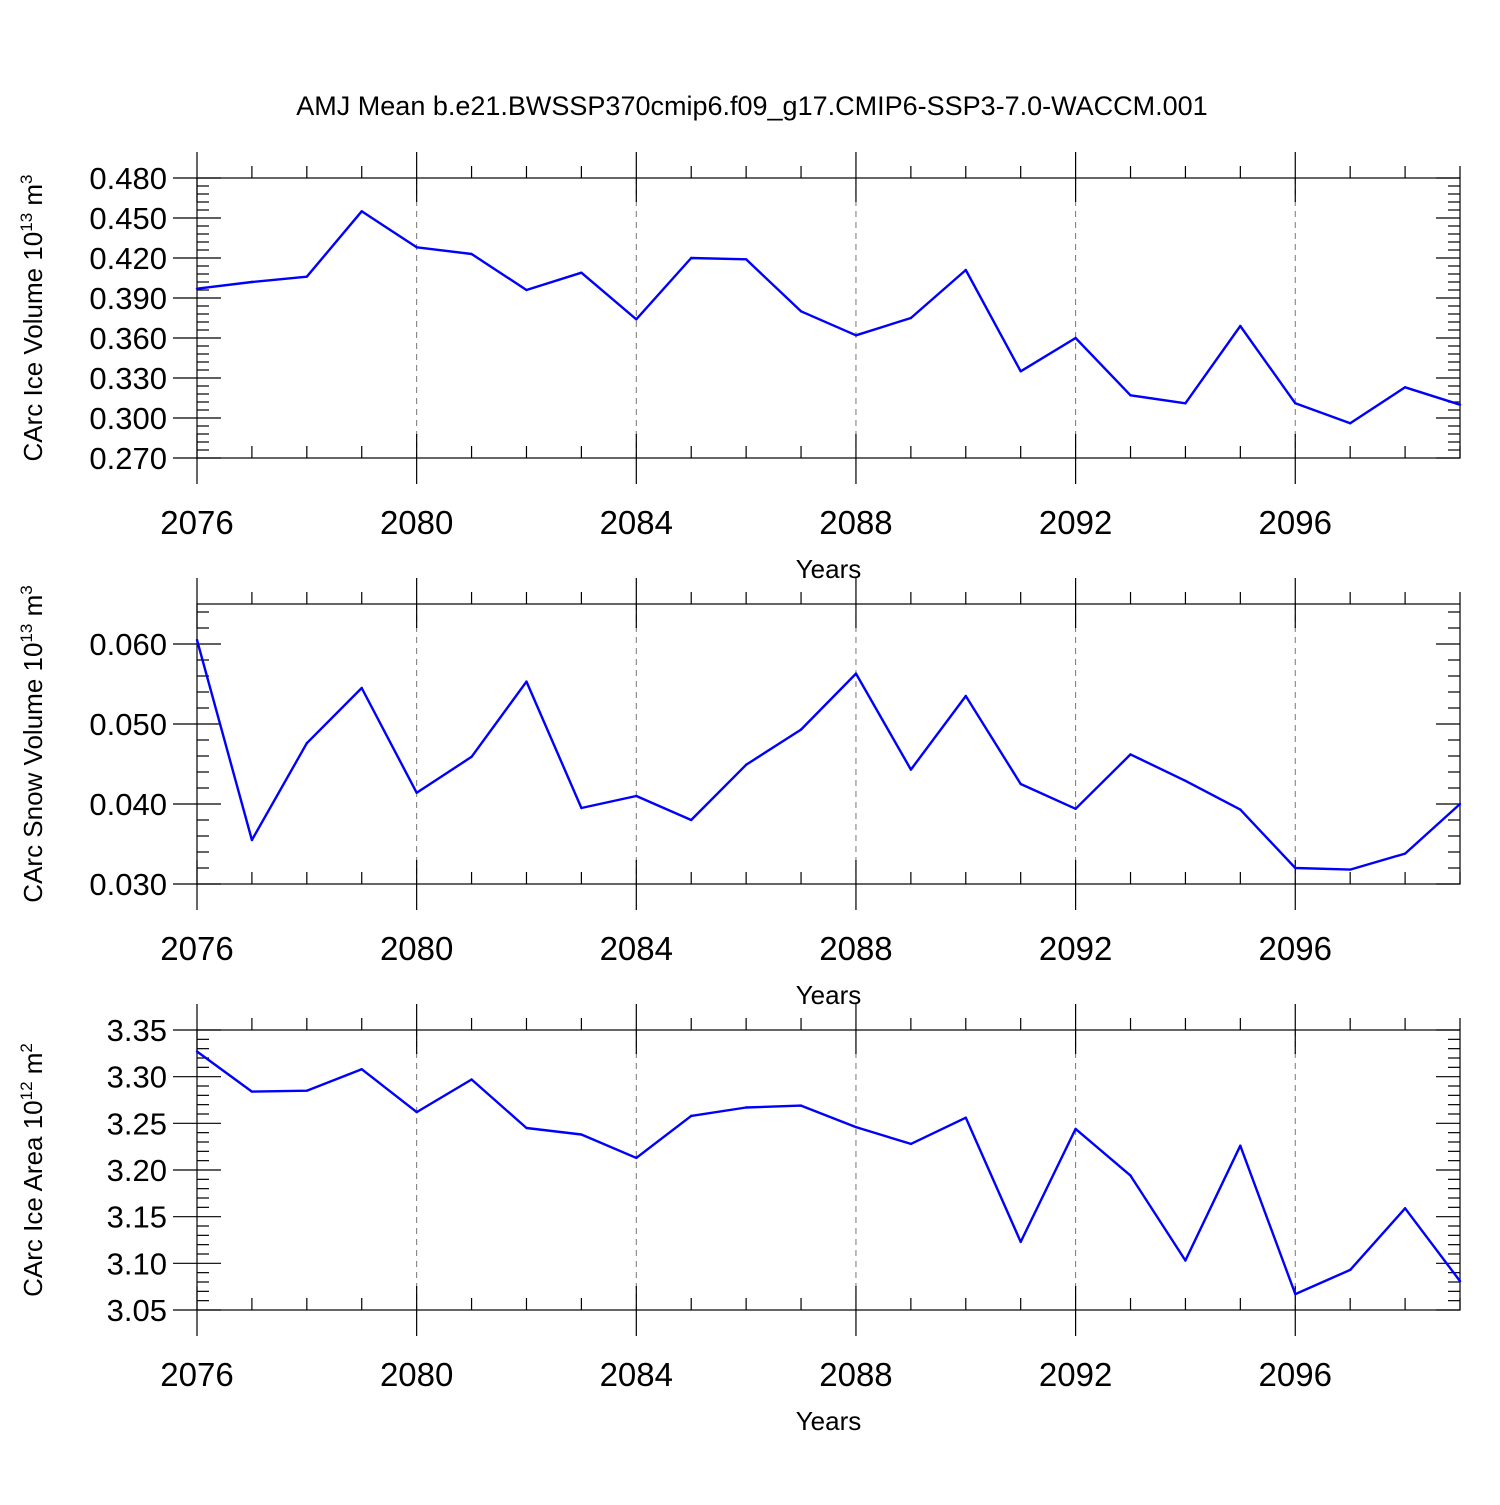 The image size is (1500, 1505). I want to click on y-tick-label: 3.30, so click(137, 1077).